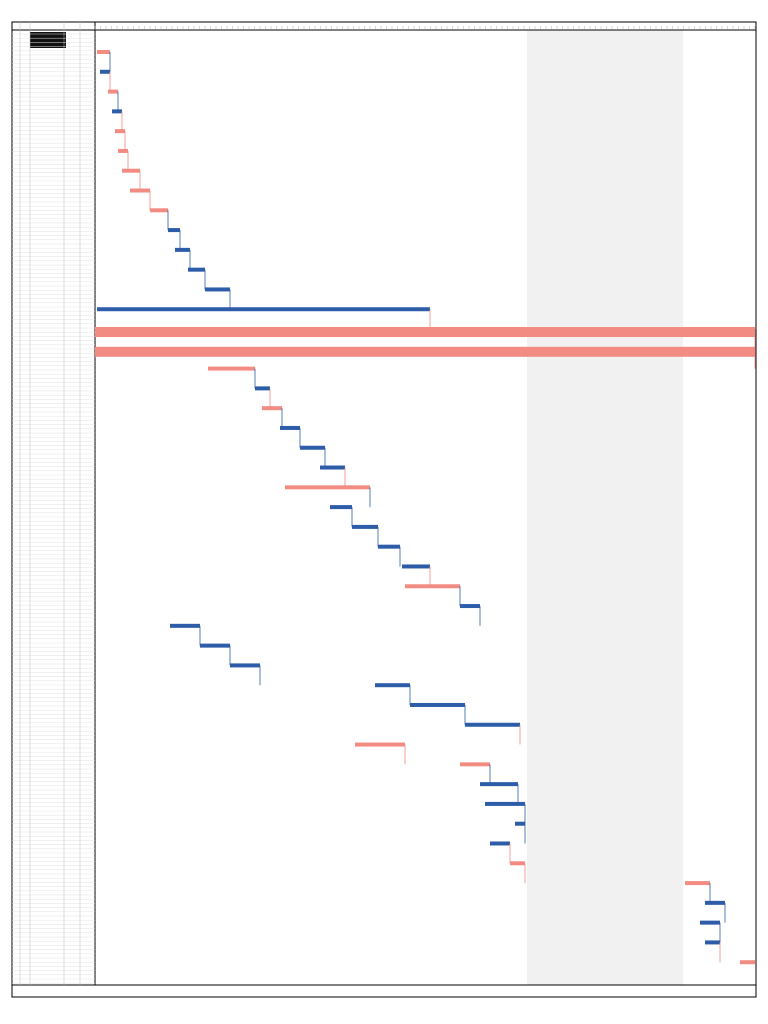  What do you see at coordinates (48, 40) in the screenshot?
I see `note-box` at bounding box center [48, 40].